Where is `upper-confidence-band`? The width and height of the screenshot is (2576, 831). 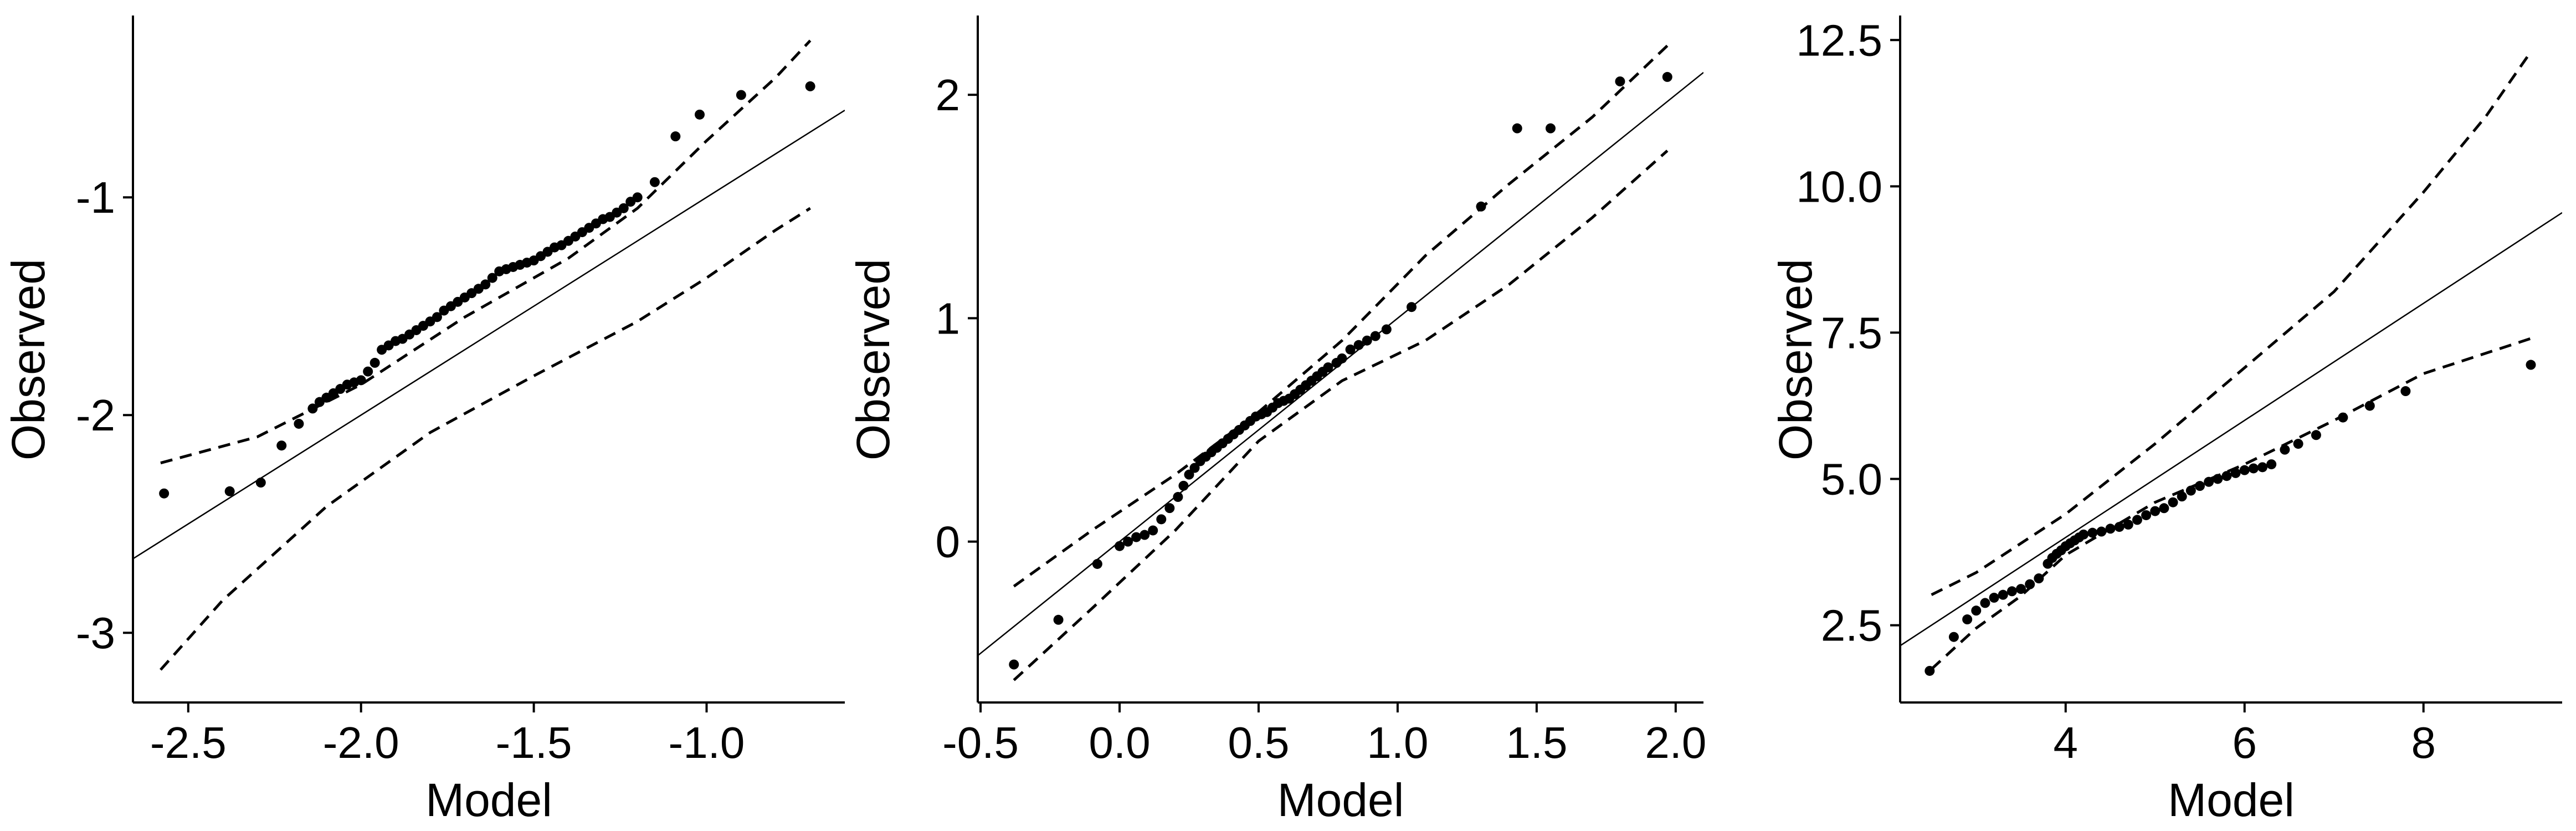 upper-confidence-band is located at coordinates (486, 252).